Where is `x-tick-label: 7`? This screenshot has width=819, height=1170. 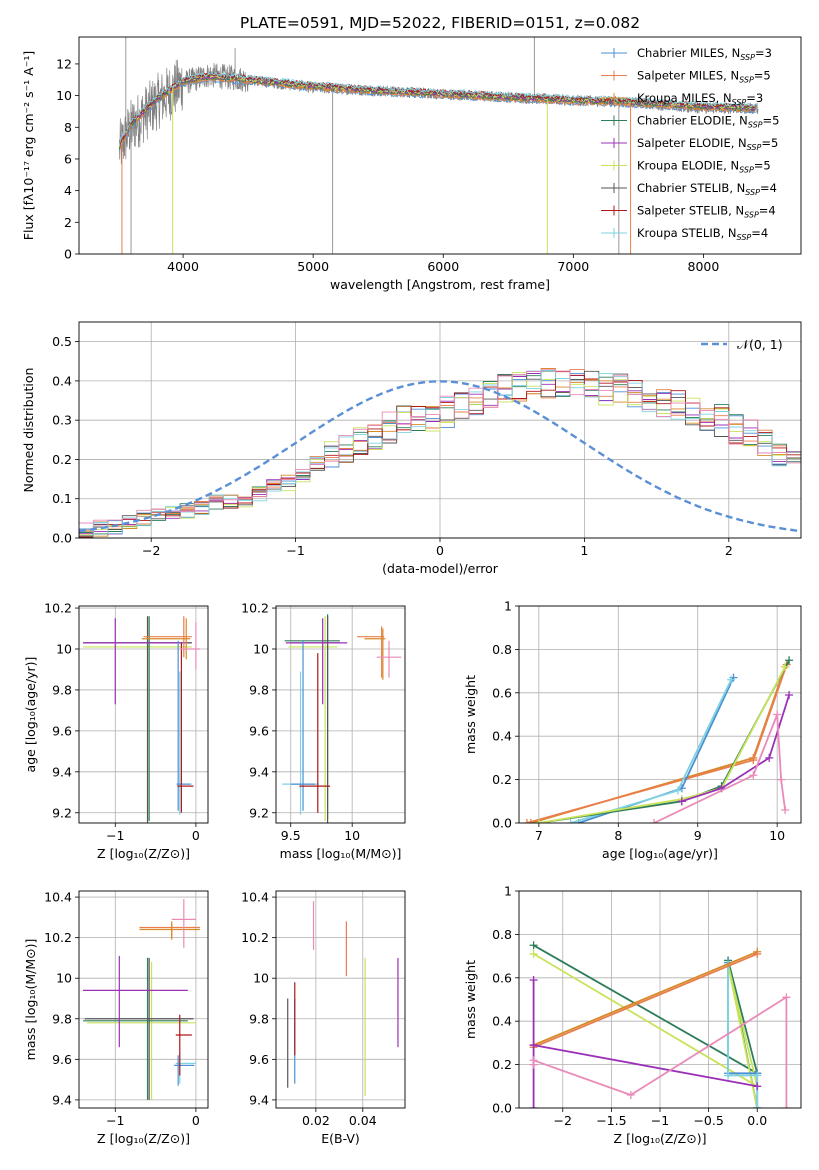 x-tick-label: 7 is located at coordinates (539, 835).